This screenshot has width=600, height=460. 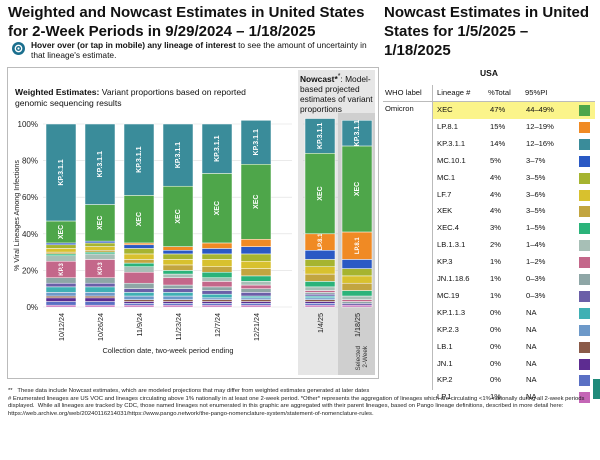 What do you see at coordinates (489, 161) in the screenshot?
I see `table-row: MC.10.1 5% 3–7%` at bounding box center [489, 161].